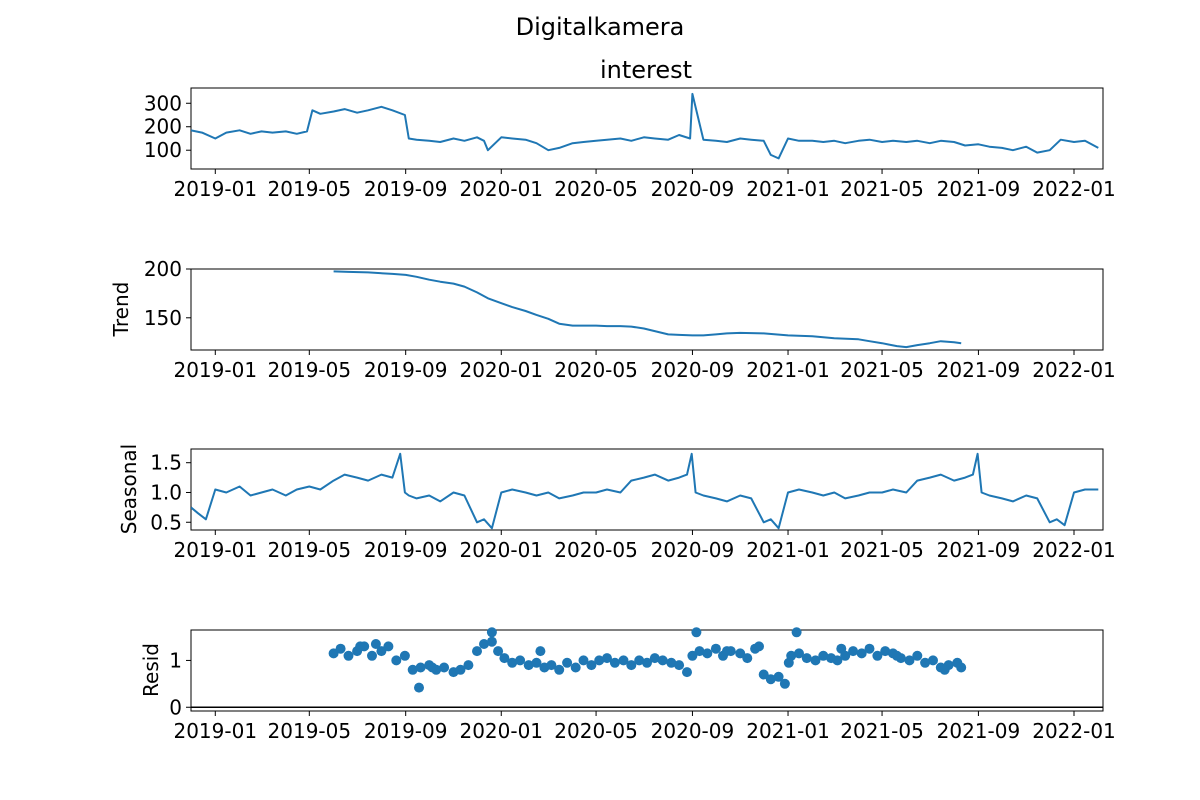 Image resolution: width=1200 pixels, height=800 pixels. I want to click on x-tick-label-seasonal: 2019-01, so click(215, 550).